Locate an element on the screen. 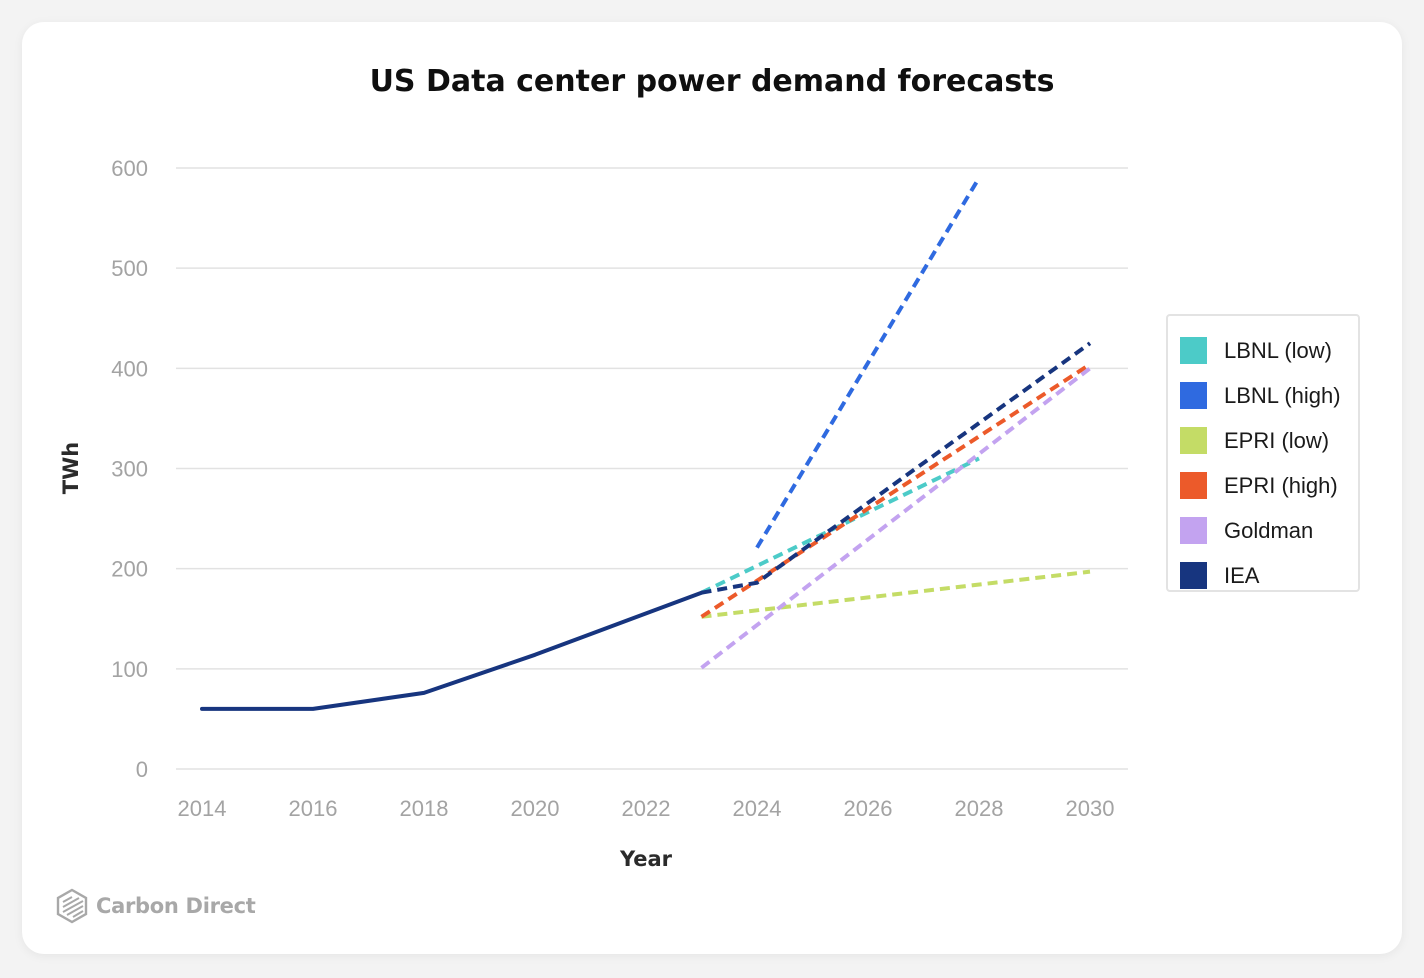 This screenshot has width=1424, height=978. y-tick-label: 100 is located at coordinates (129, 669).